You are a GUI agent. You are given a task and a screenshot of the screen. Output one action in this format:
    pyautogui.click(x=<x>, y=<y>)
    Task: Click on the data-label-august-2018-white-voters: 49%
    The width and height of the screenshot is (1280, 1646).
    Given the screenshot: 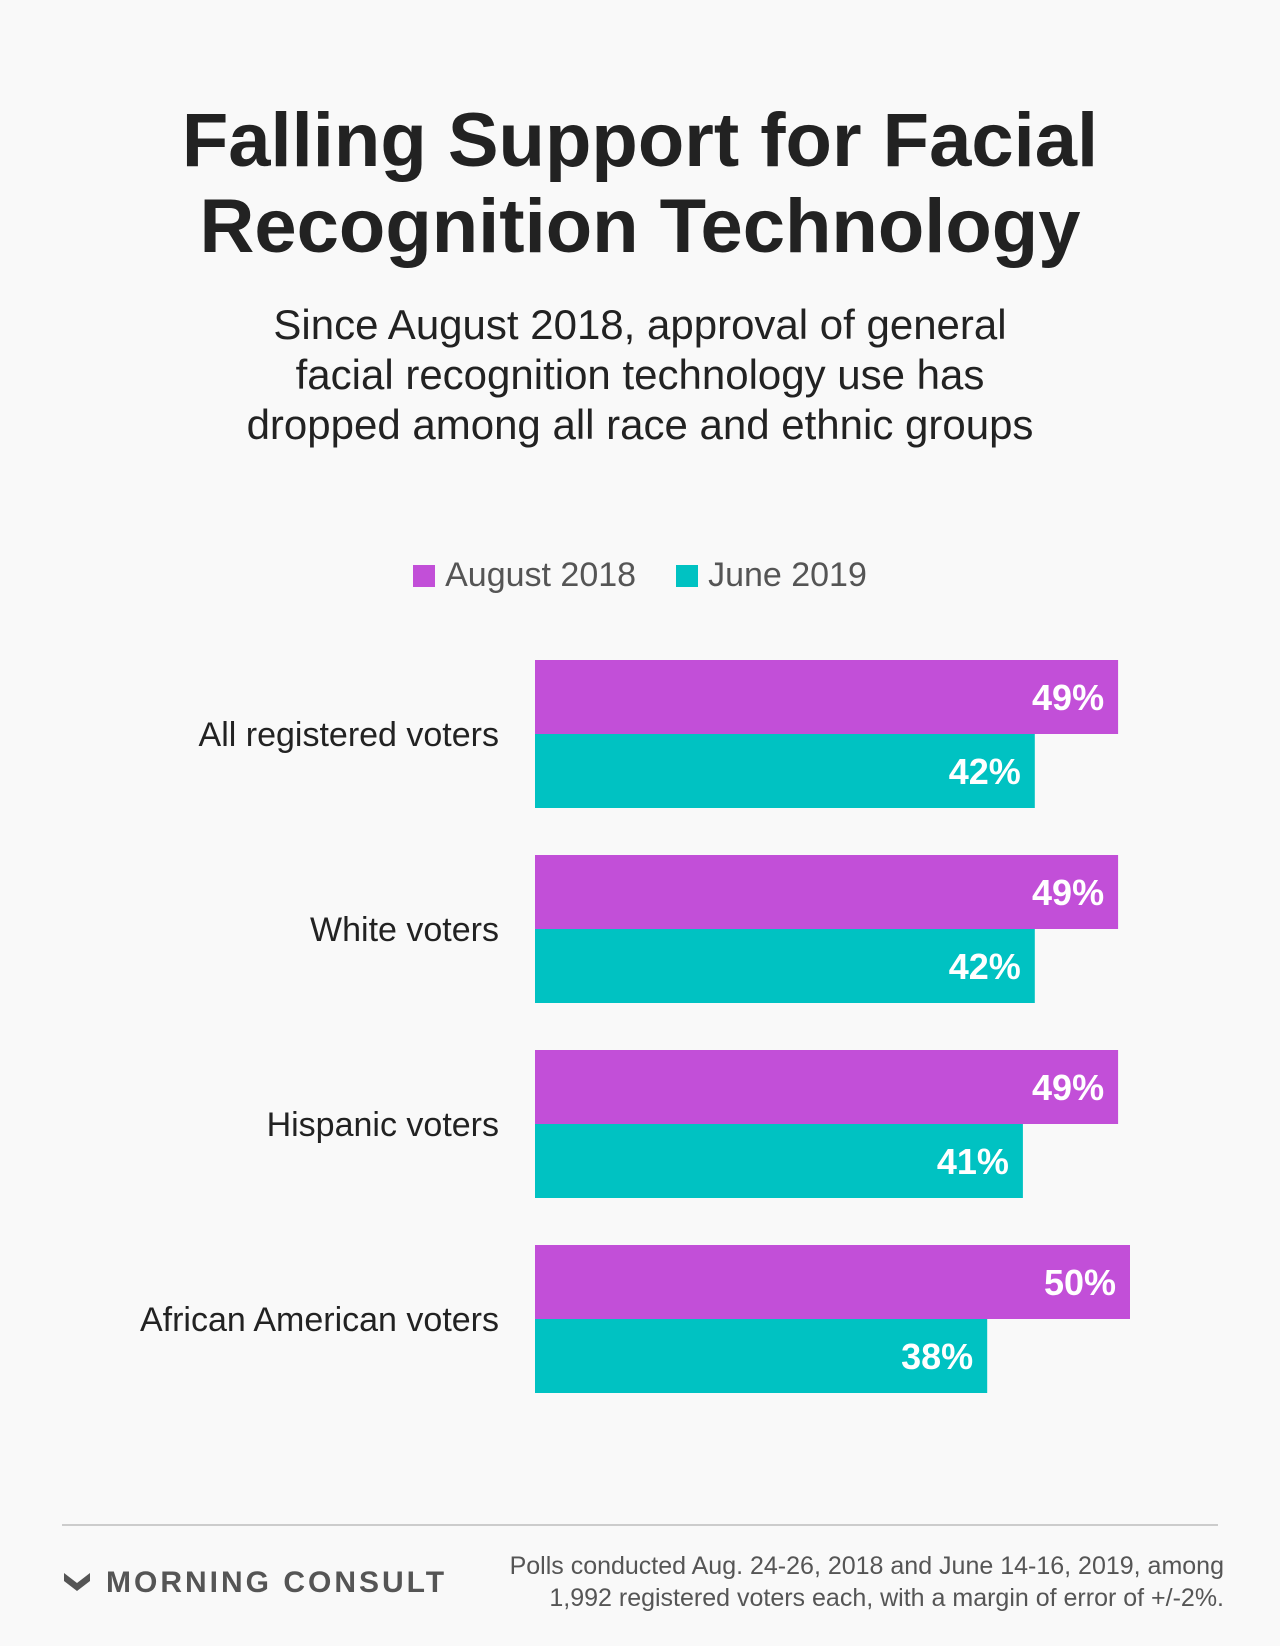 What is the action you would take?
    pyautogui.click(x=1068, y=892)
    